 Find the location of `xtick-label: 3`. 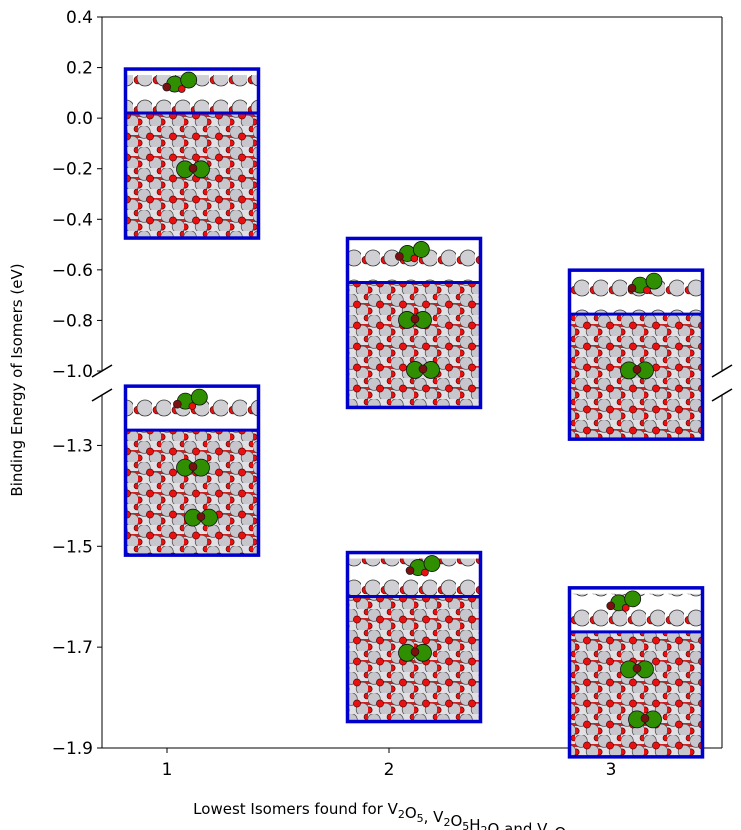

xtick-label: 3 is located at coordinates (611, 770).